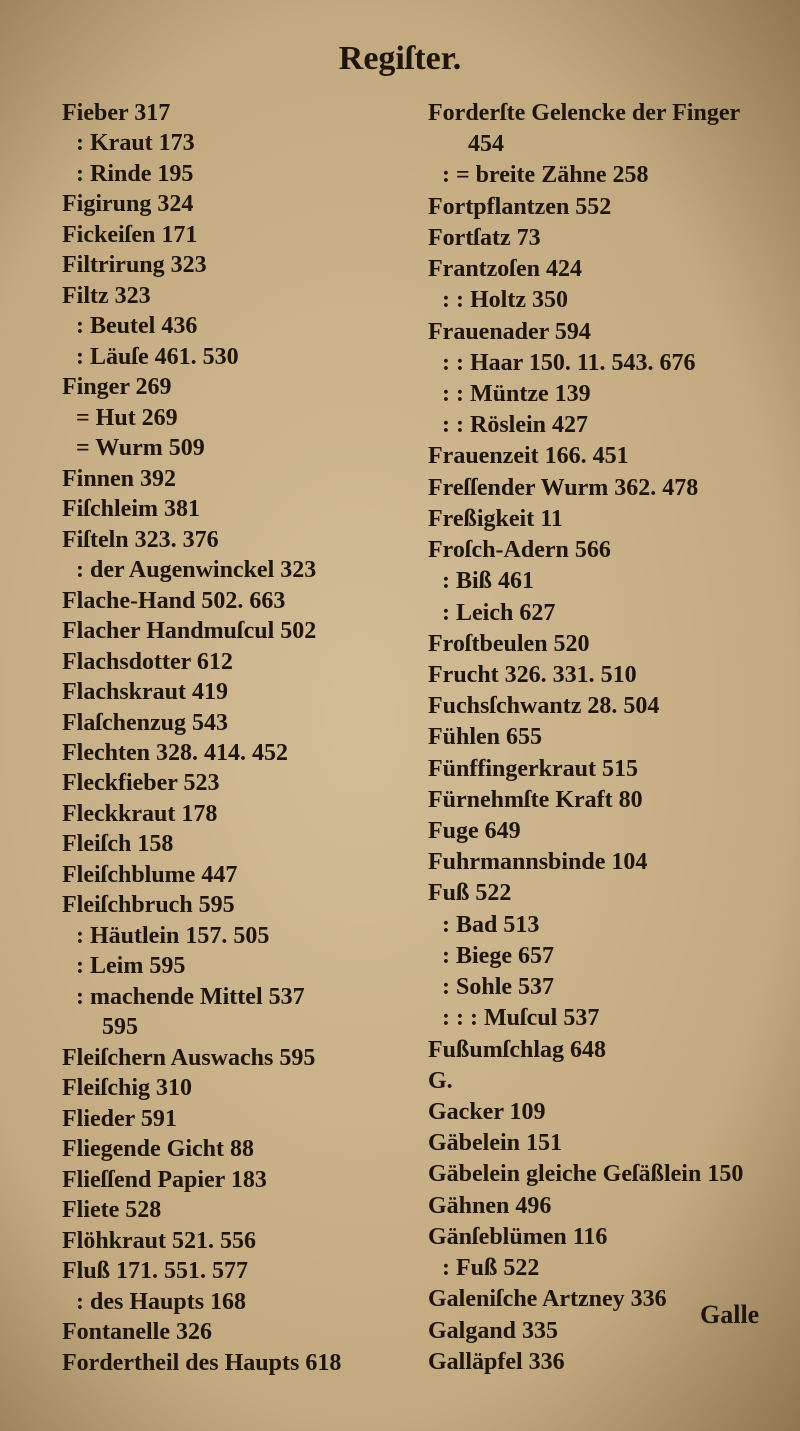 Image resolution: width=800 pixels, height=1431 pixels. What do you see at coordinates (131, 966) in the screenshot?
I see `register-entry: : Leim 595` at bounding box center [131, 966].